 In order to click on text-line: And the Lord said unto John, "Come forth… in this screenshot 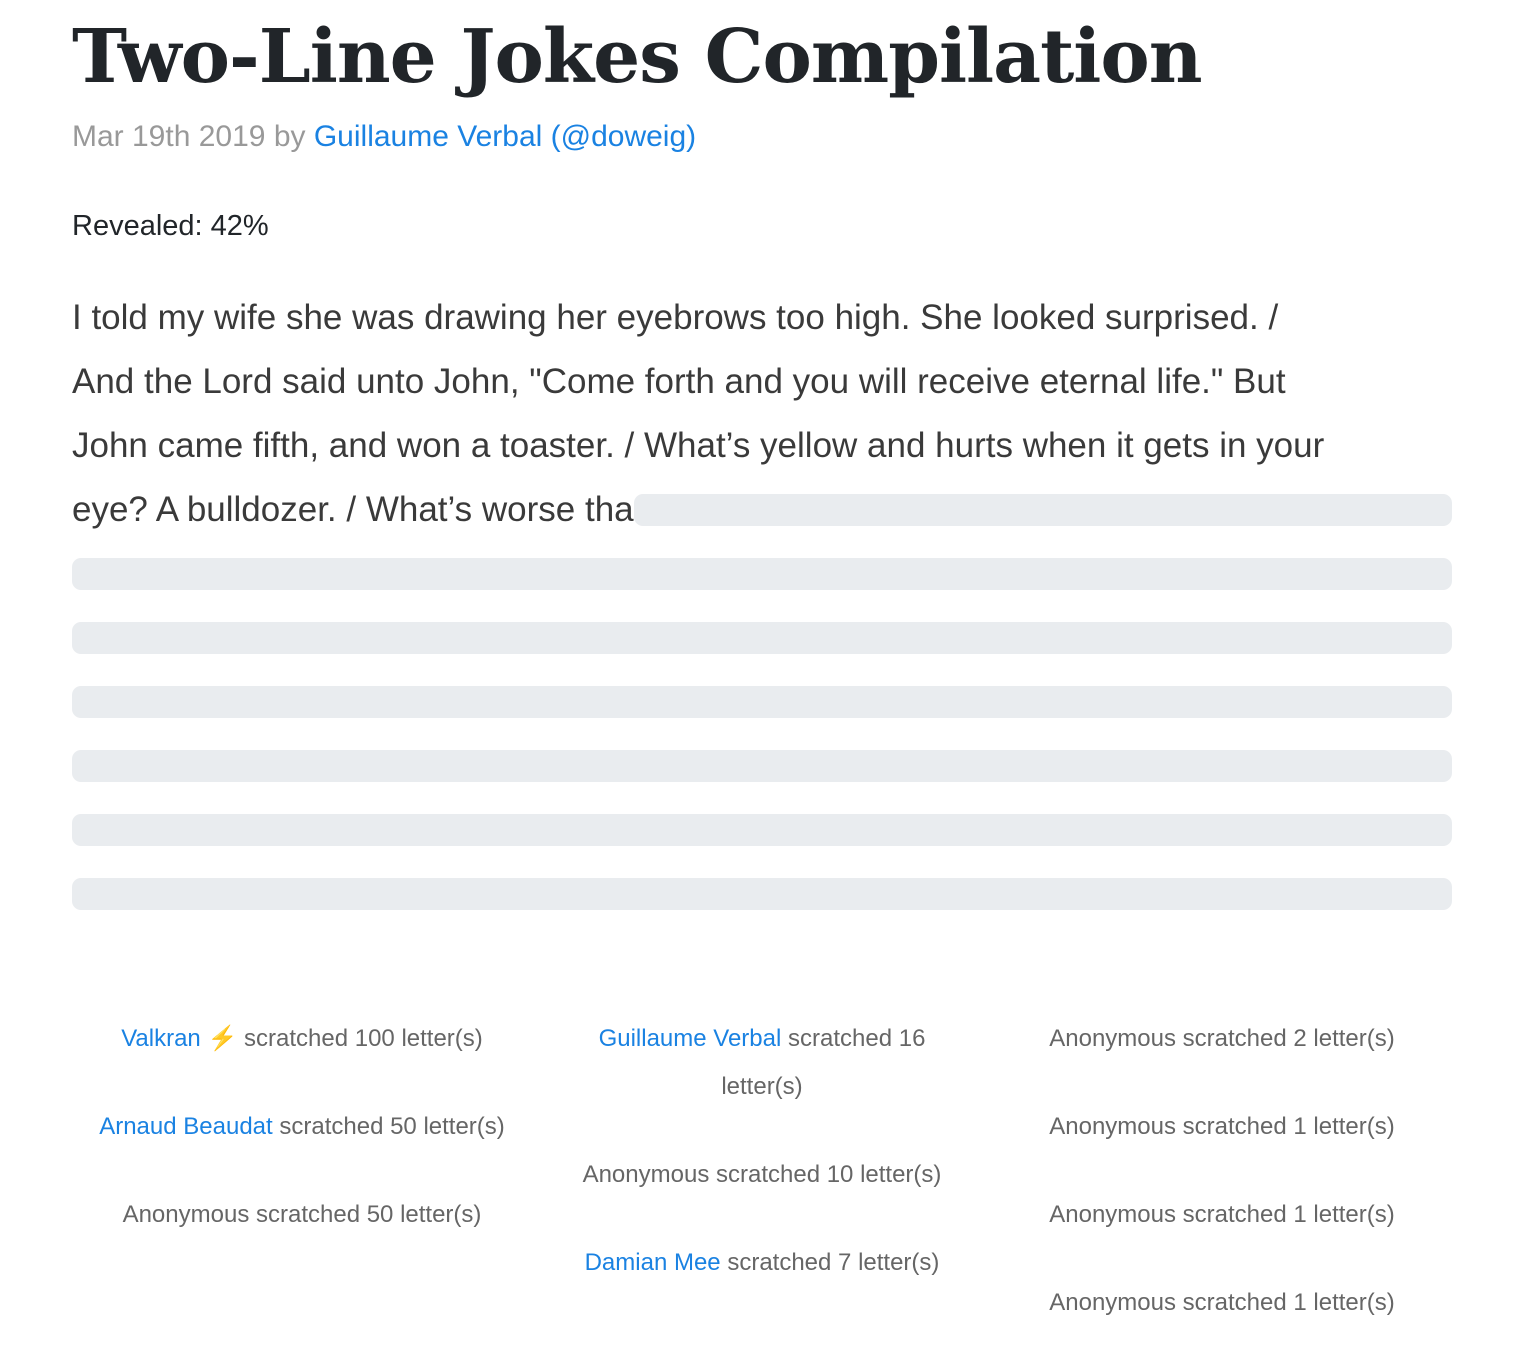, I will do `click(762, 382)`.